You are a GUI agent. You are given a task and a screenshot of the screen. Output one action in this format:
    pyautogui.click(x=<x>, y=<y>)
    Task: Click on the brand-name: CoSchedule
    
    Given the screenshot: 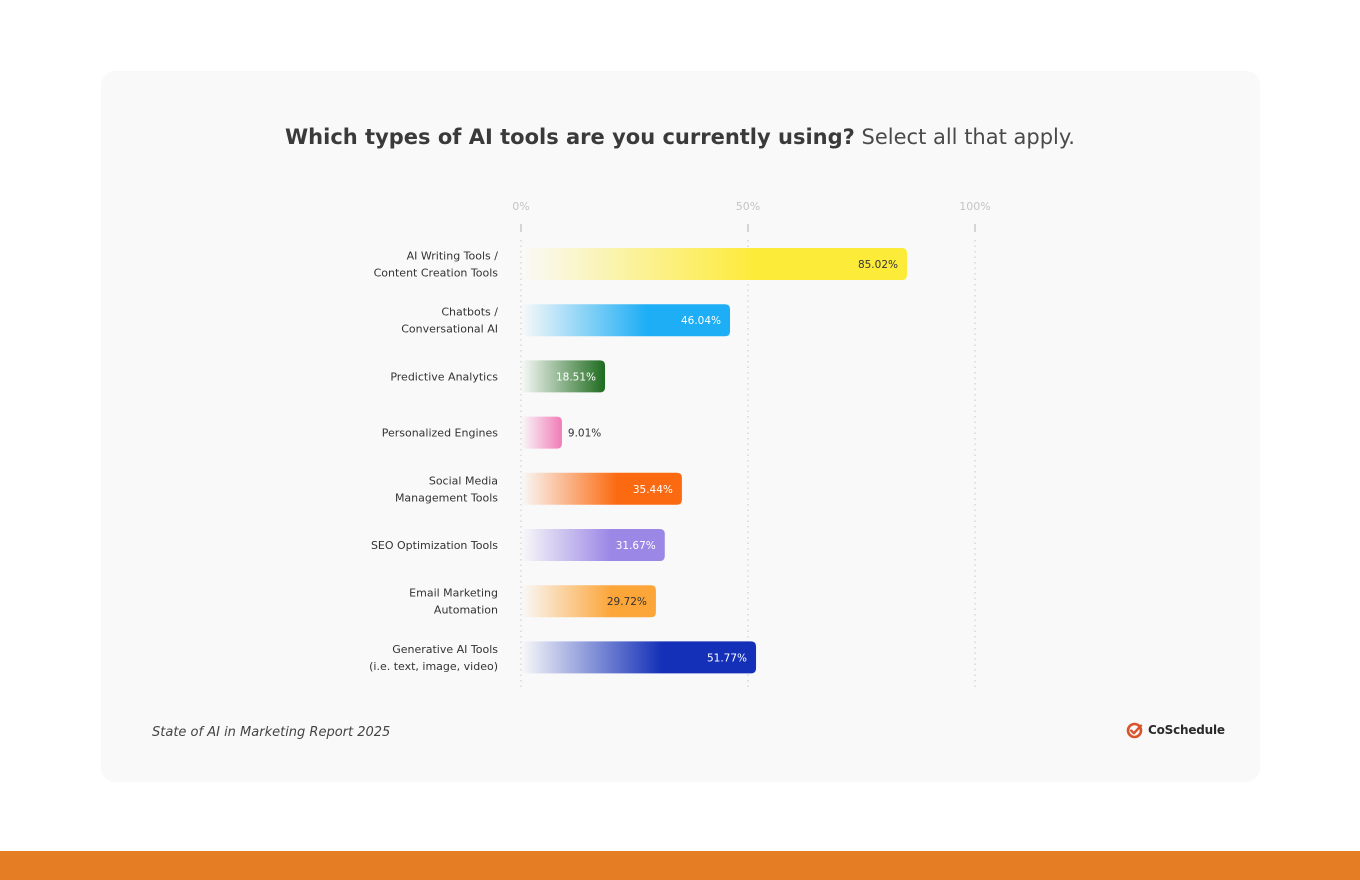 What is the action you would take?
    pyautogui.click(x=1186, y=730)
    